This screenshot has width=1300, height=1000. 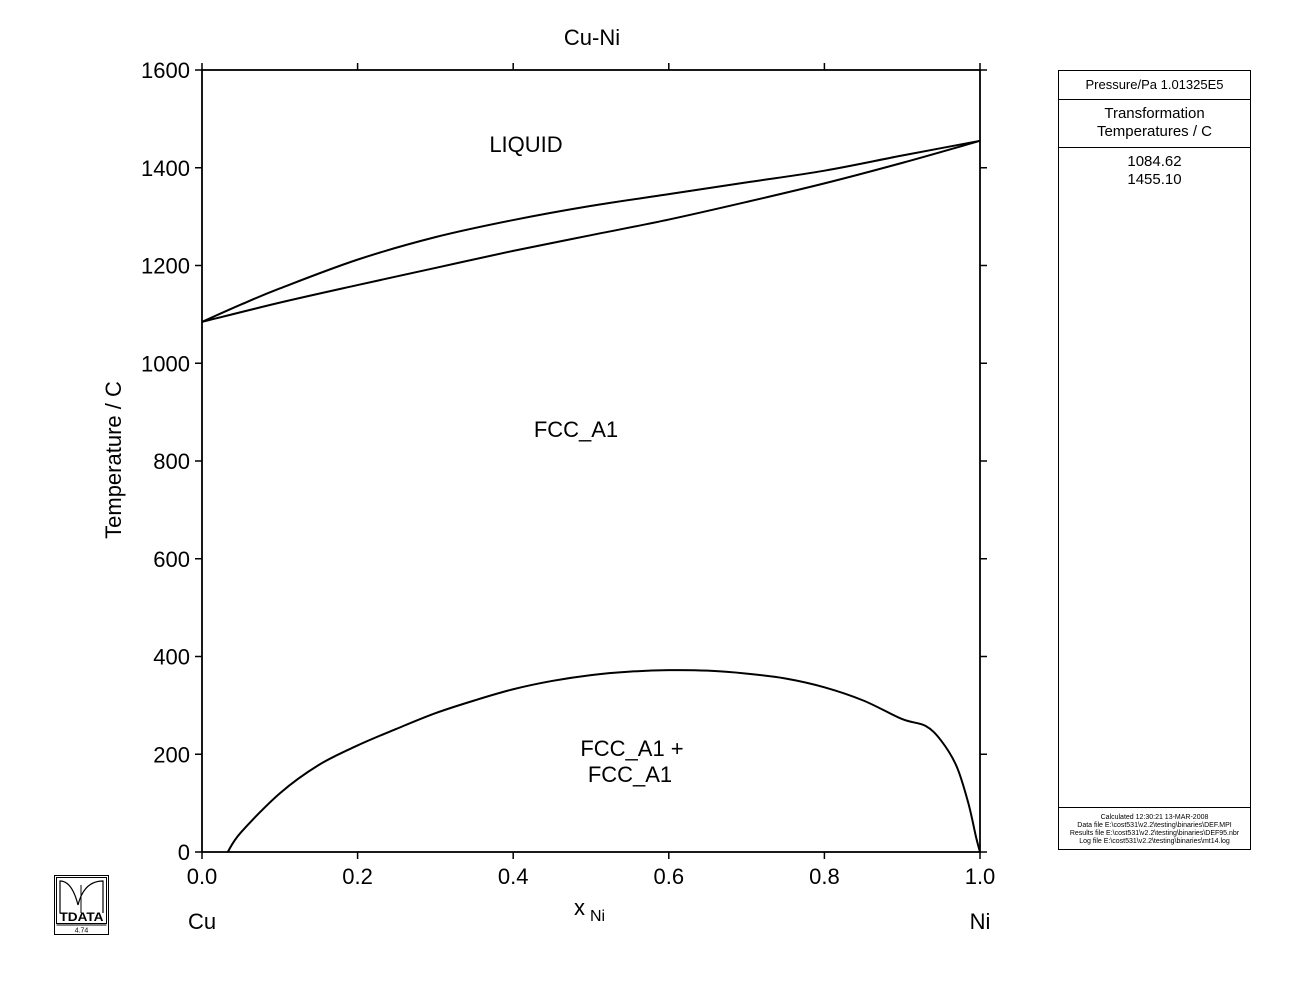 I want to click on x-tick-label: 0.2, so click(x=357, y=876).